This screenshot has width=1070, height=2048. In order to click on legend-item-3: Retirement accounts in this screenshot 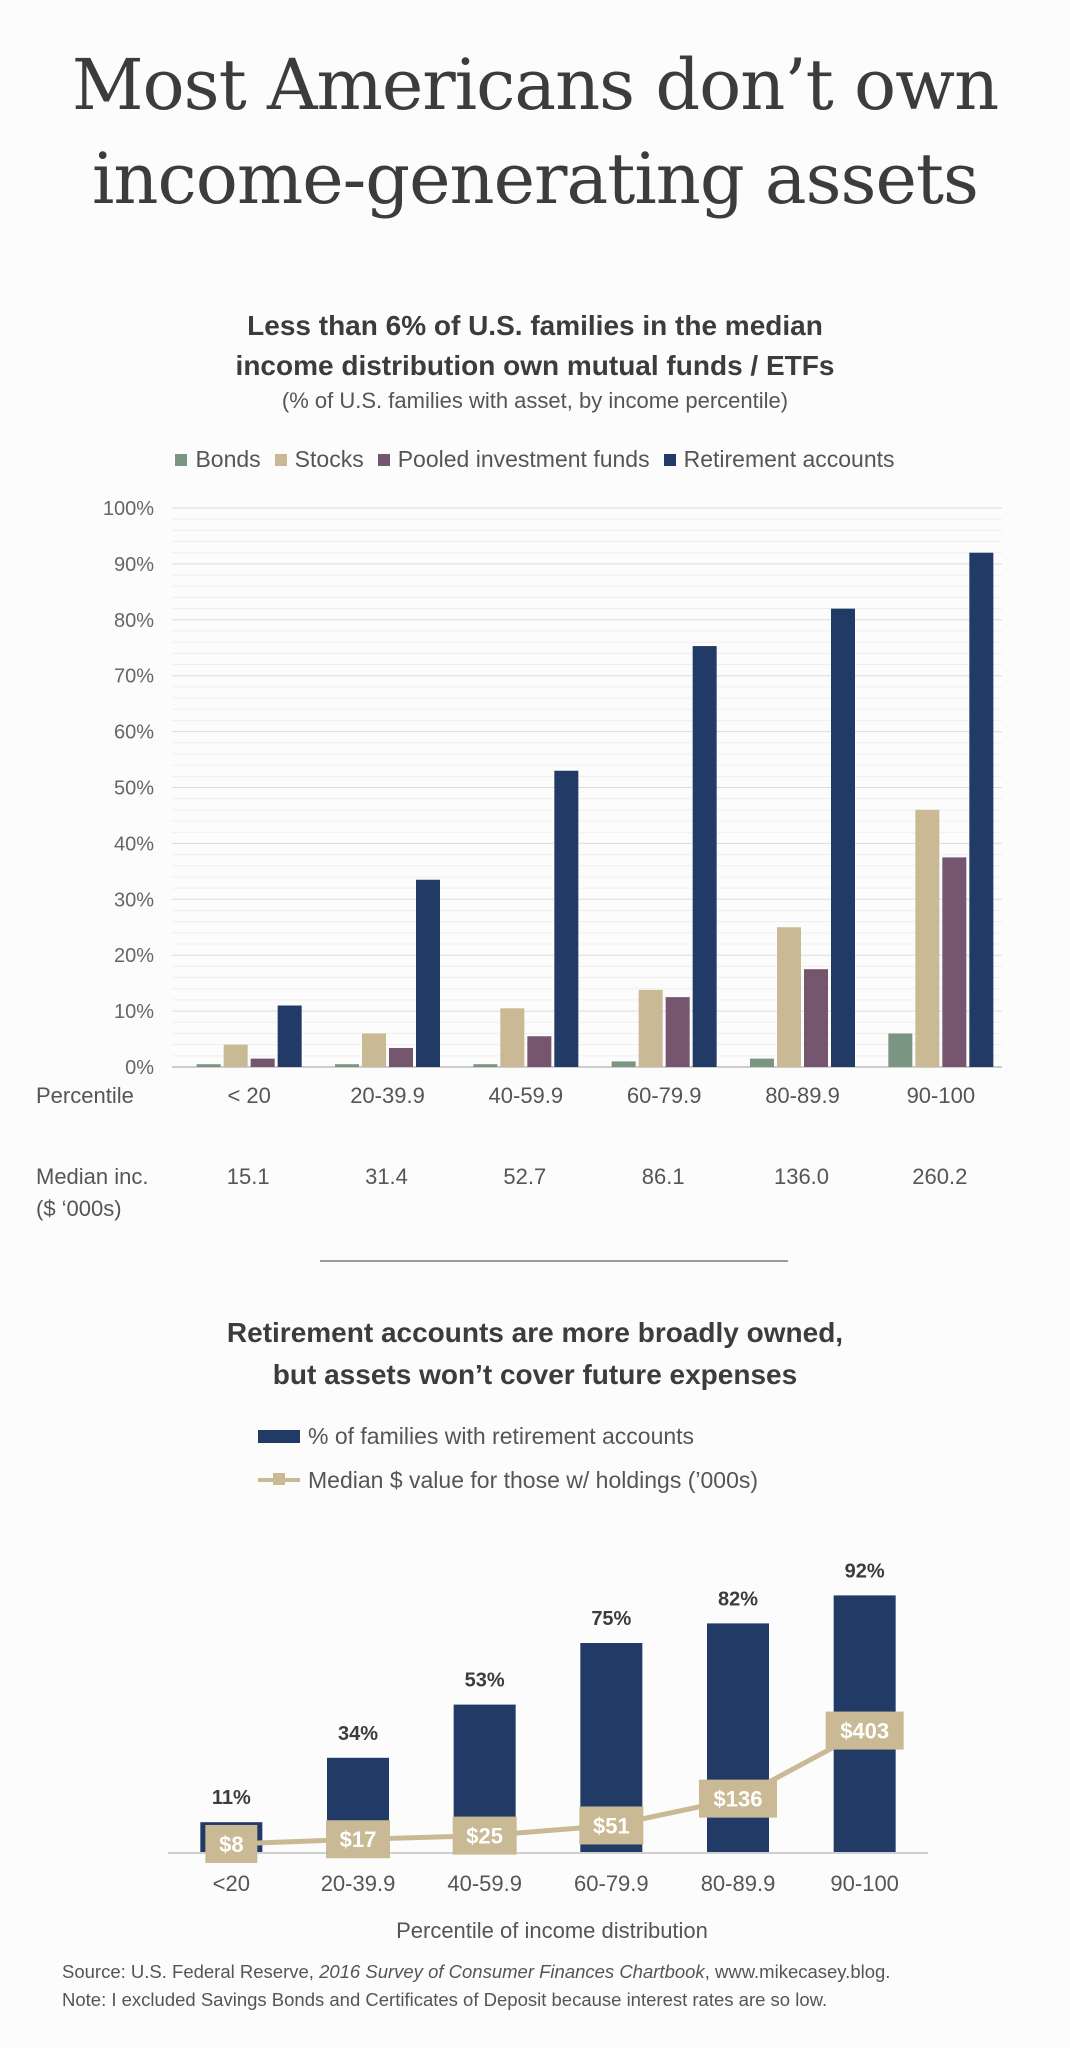, I will do `click(779, 459)`.